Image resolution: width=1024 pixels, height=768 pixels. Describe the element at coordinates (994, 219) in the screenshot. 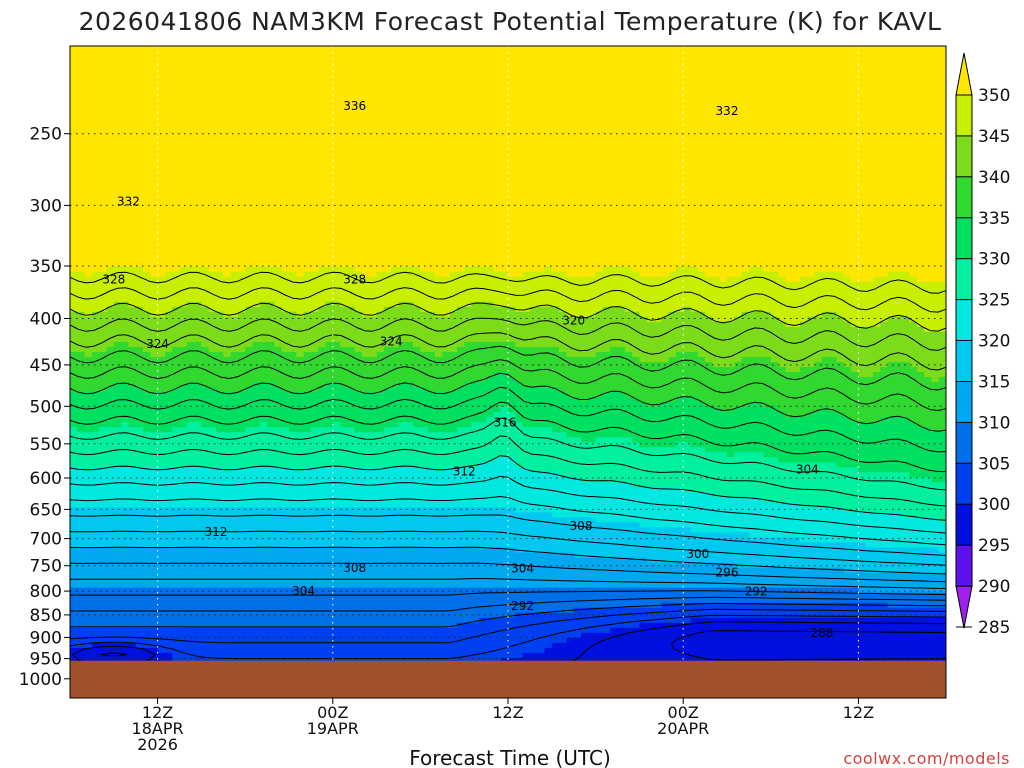

I see `colorbar-label: 335` at that location.